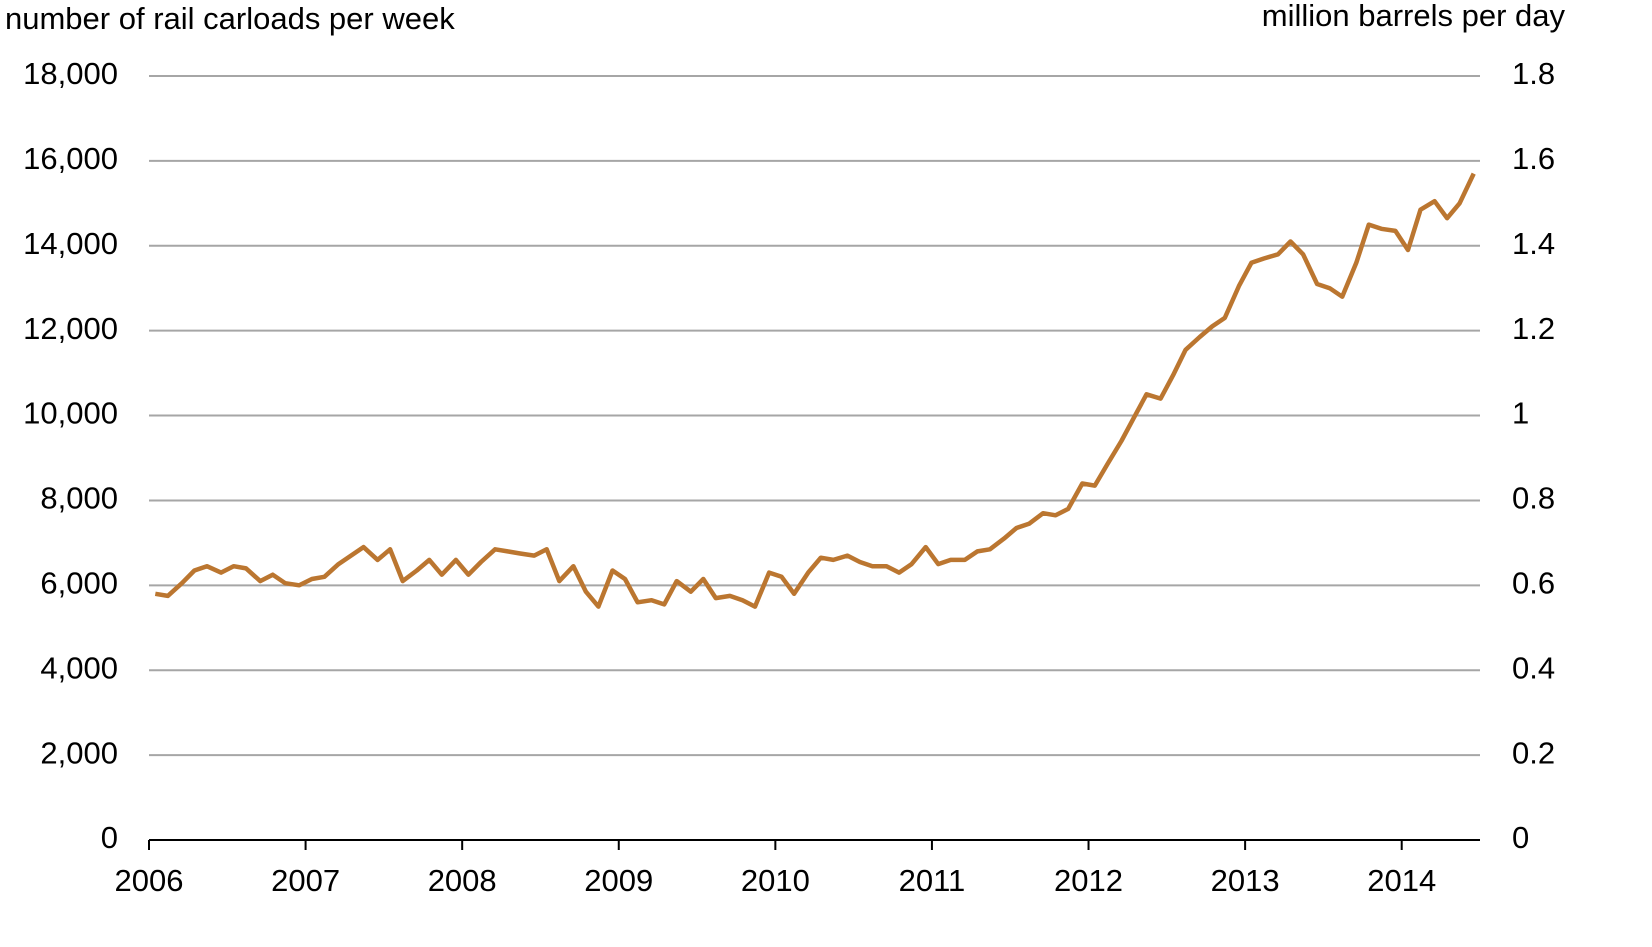  I want to click on y2-tick-label: 1.6, so click(1533, 158).